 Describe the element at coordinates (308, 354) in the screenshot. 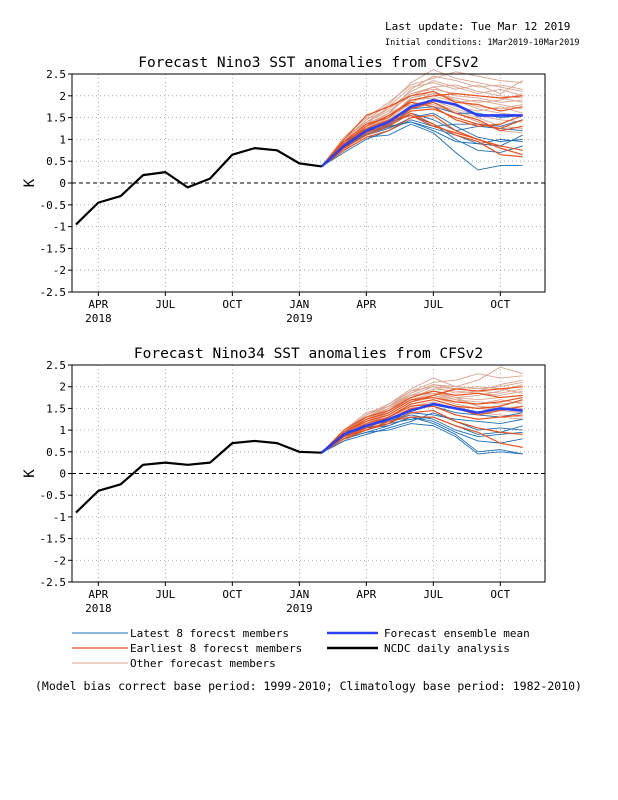

I see `chart-title: Forecast Nino34 SST anomalies from CFSv2` at that location.